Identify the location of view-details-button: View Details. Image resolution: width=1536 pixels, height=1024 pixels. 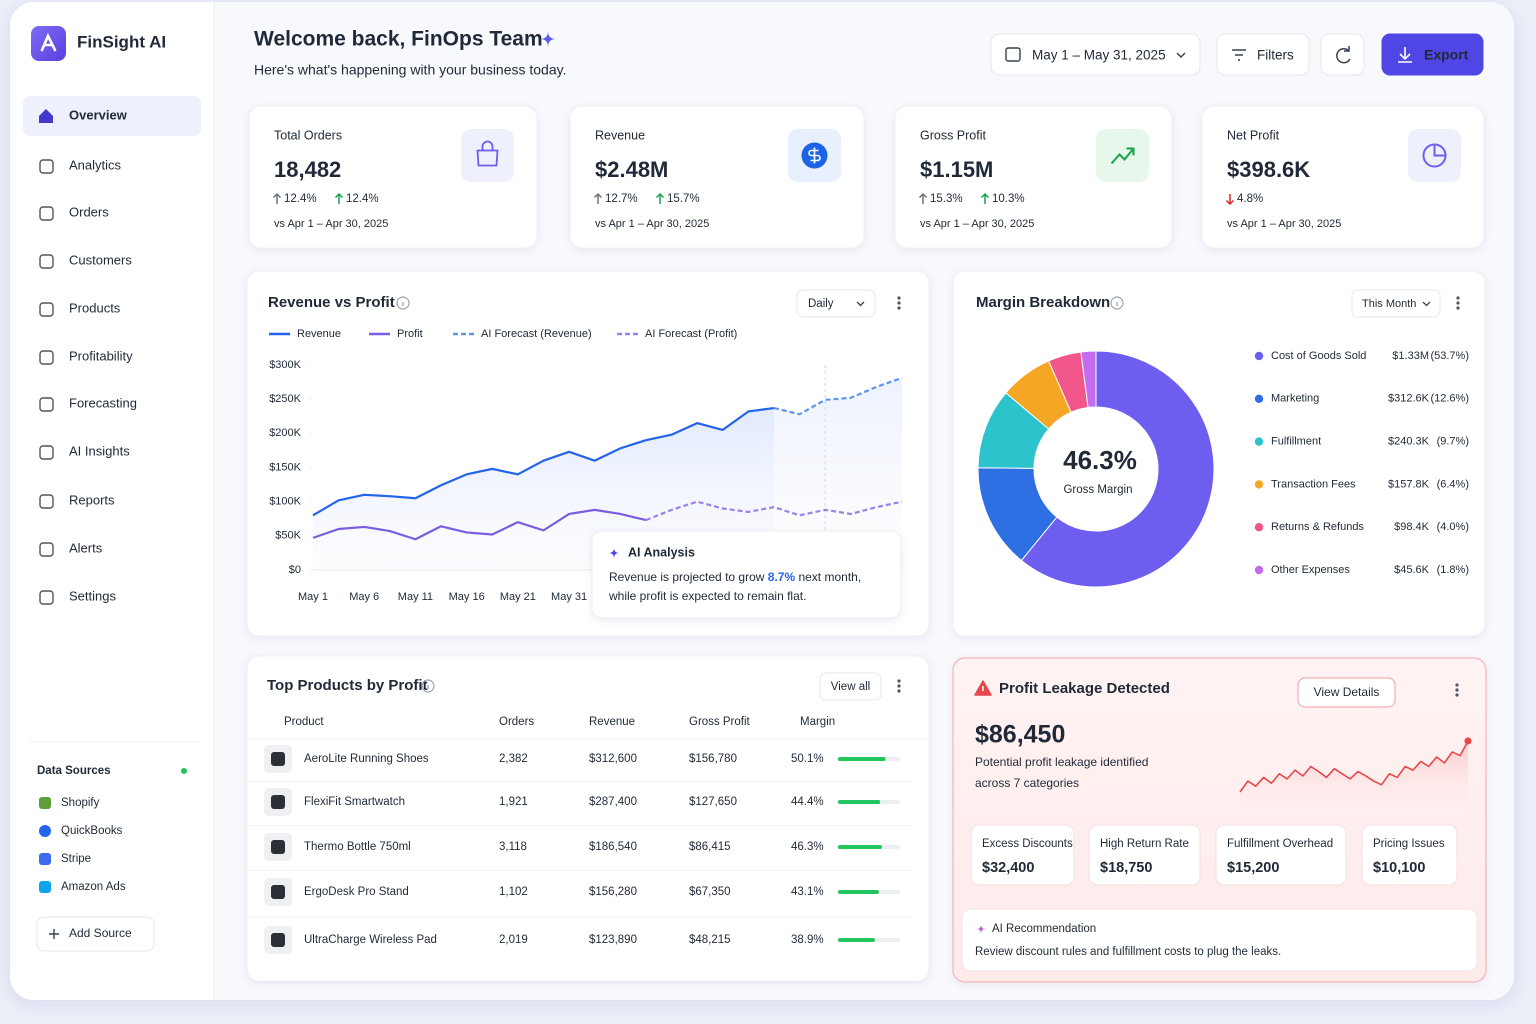
(1346, 692).